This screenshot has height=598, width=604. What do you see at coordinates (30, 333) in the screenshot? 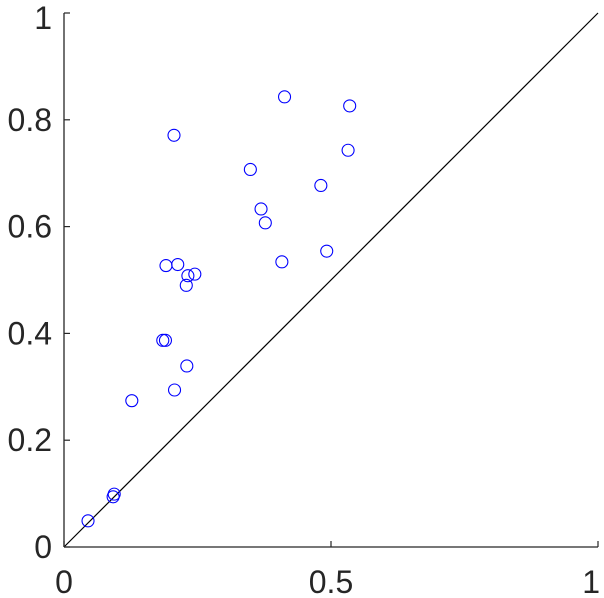
I see `y-tick-label: 0.4` at bounding box center [30, 333].